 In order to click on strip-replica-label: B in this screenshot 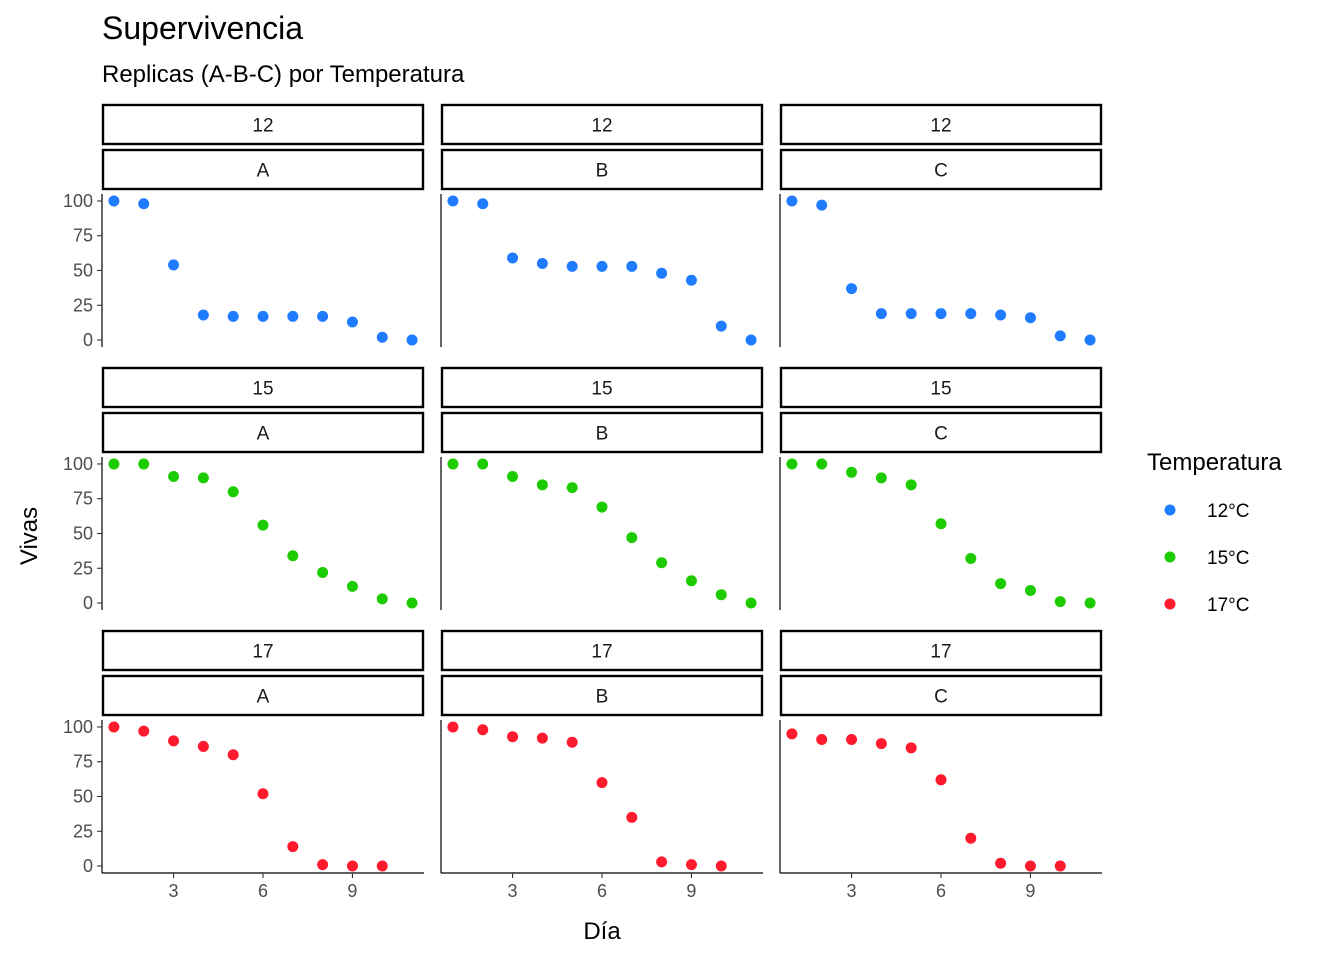, I will do `click(602, 171)`.